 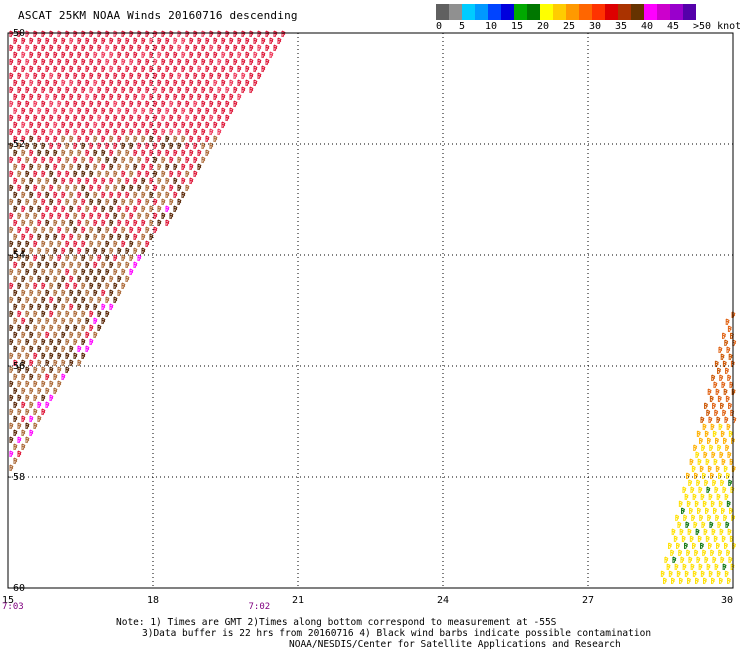 What do you see at coordinates (439, 26) in the screenshot?
I see `colorbar-label: 0` at bounding box center [439, 26].